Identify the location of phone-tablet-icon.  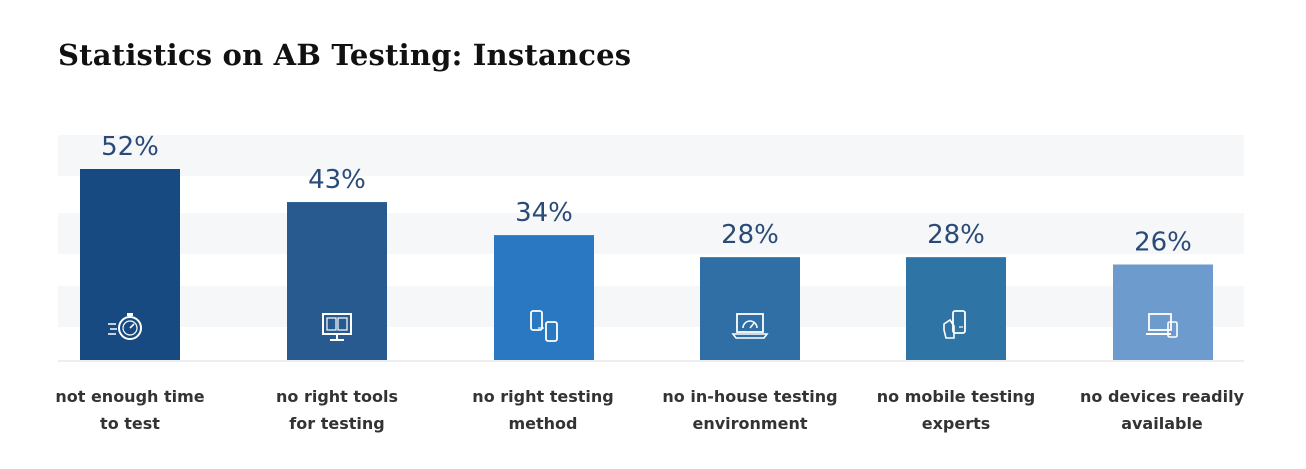
(544, 326).